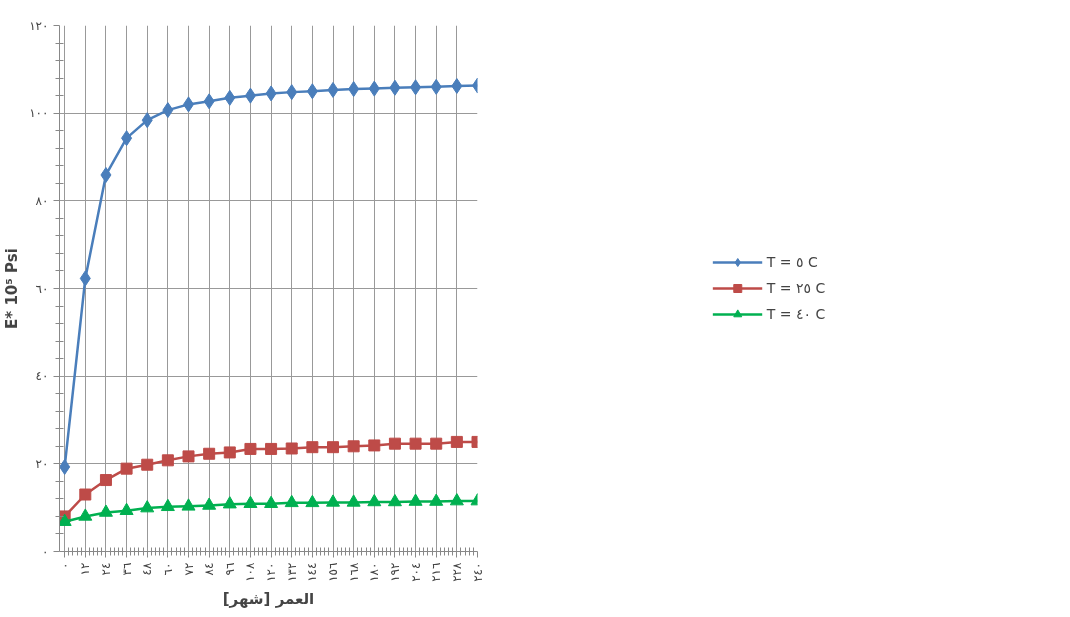 The image size is (1070, 617). Describe the element at coordinates (126, 569) in the screenshot. I see `x-tick-label: ٣٦` at that location.